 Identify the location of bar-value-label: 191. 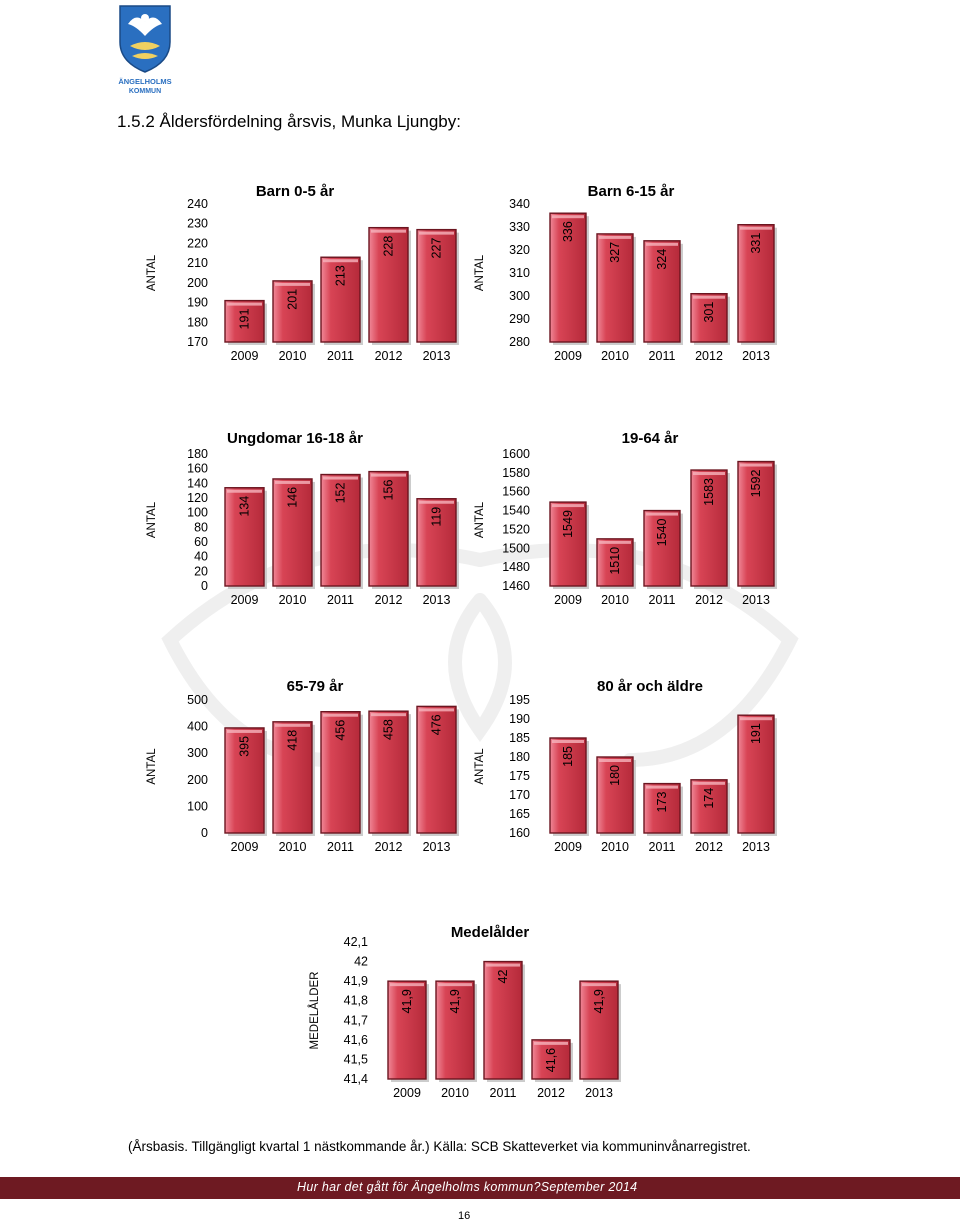
(756, 733).